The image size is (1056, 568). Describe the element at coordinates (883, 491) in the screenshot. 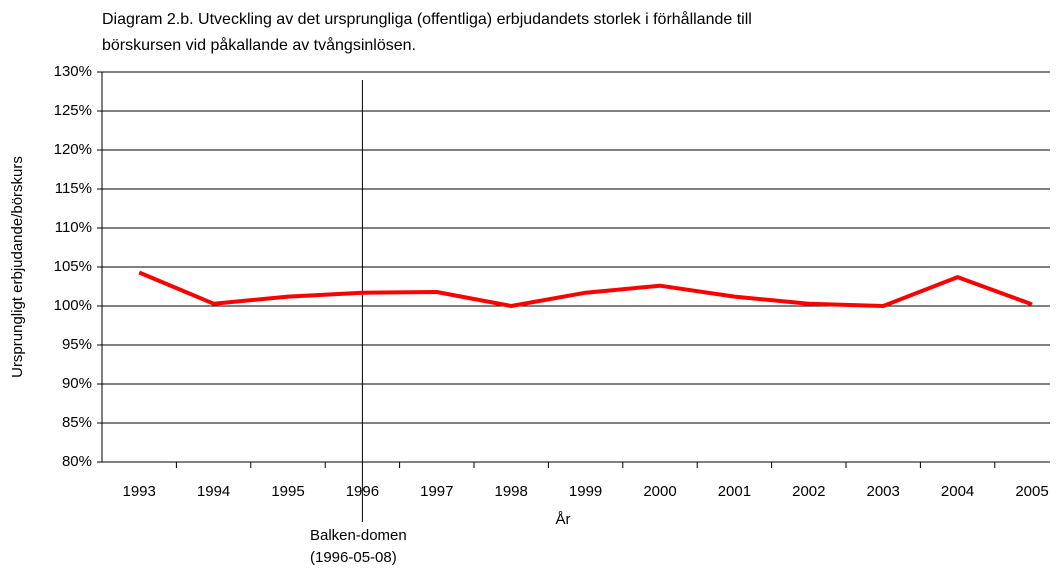

I see `x-tick-label: 2003` at that location.